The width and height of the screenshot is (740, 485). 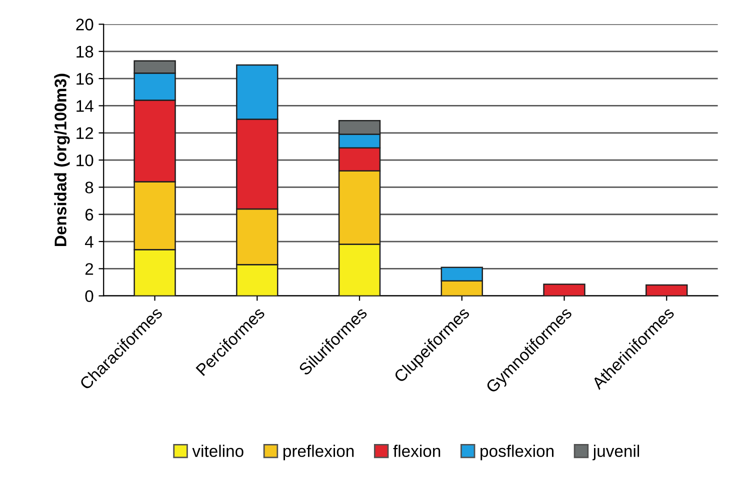 What do you see at coordinates (89, 242) in the screenshot?
I see `y-tick-label: 4` at bounding box center [89, 242].